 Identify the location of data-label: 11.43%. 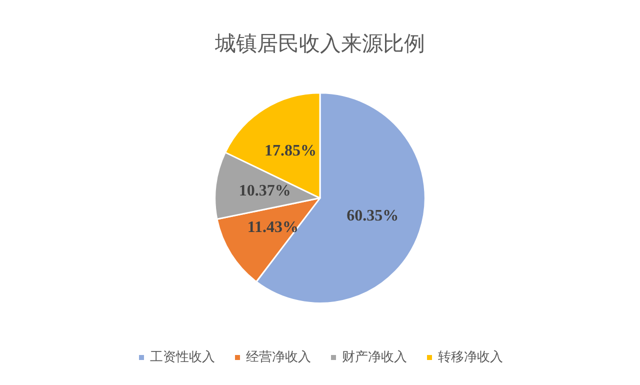
(273, 227).